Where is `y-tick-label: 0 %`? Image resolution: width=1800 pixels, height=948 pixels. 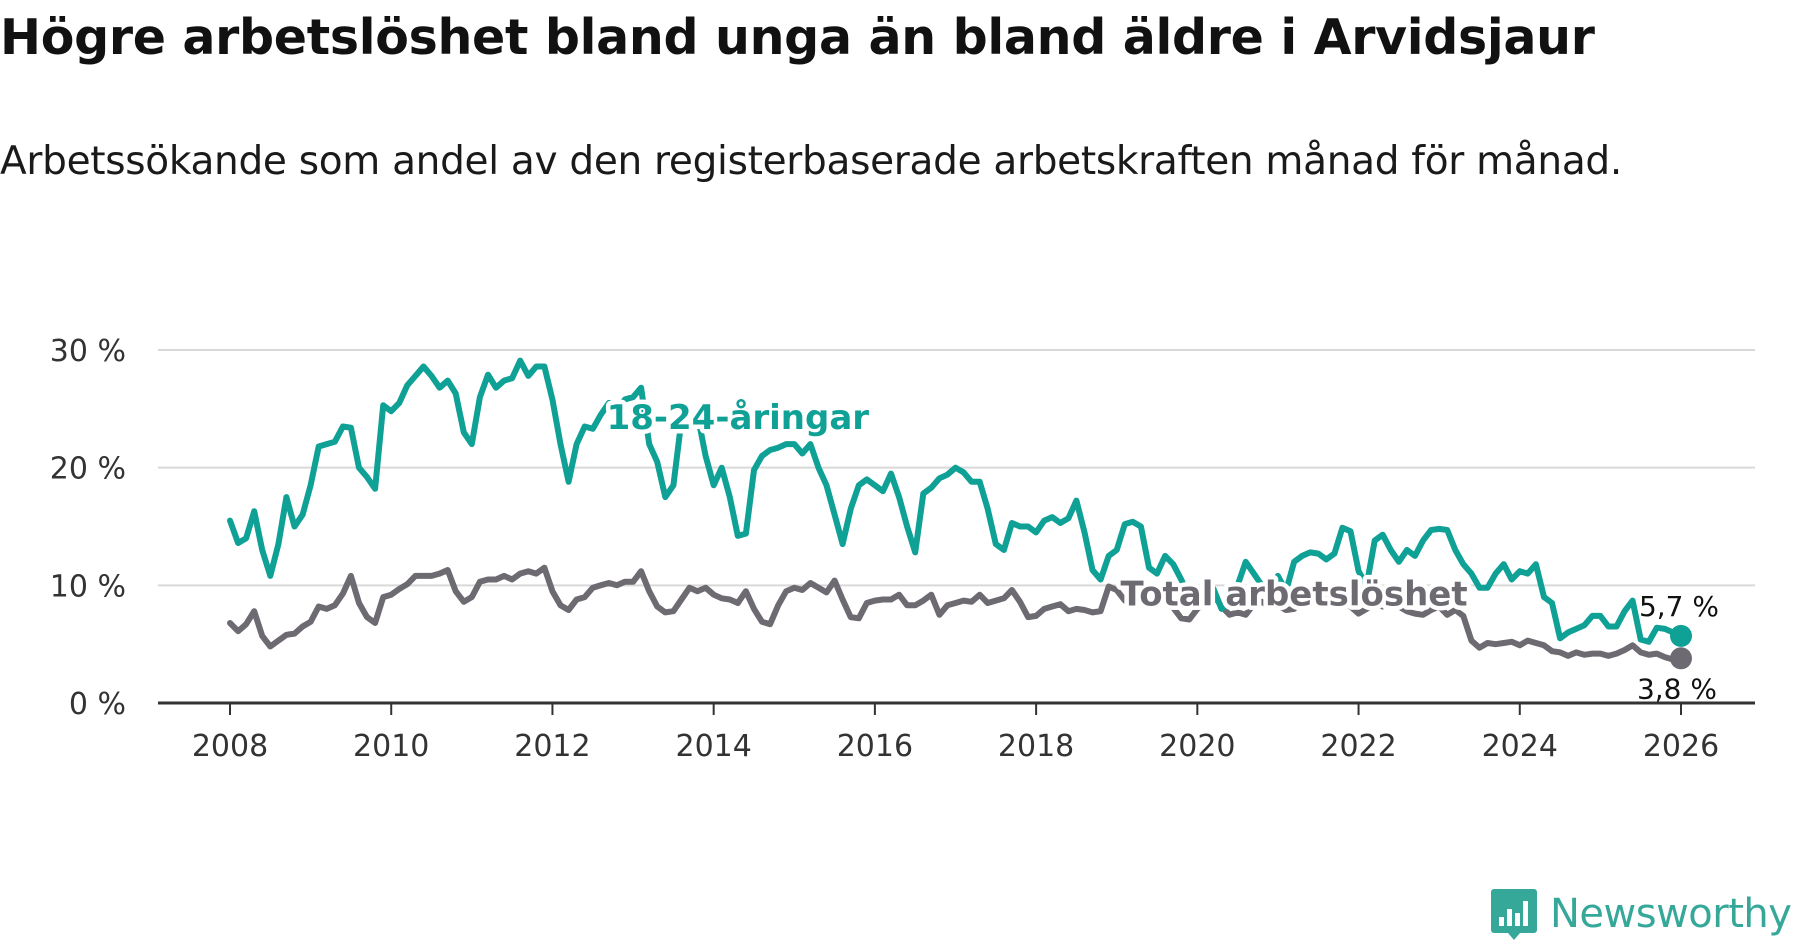 y-tick-label: 0 % is located at coordinates (97, 704).